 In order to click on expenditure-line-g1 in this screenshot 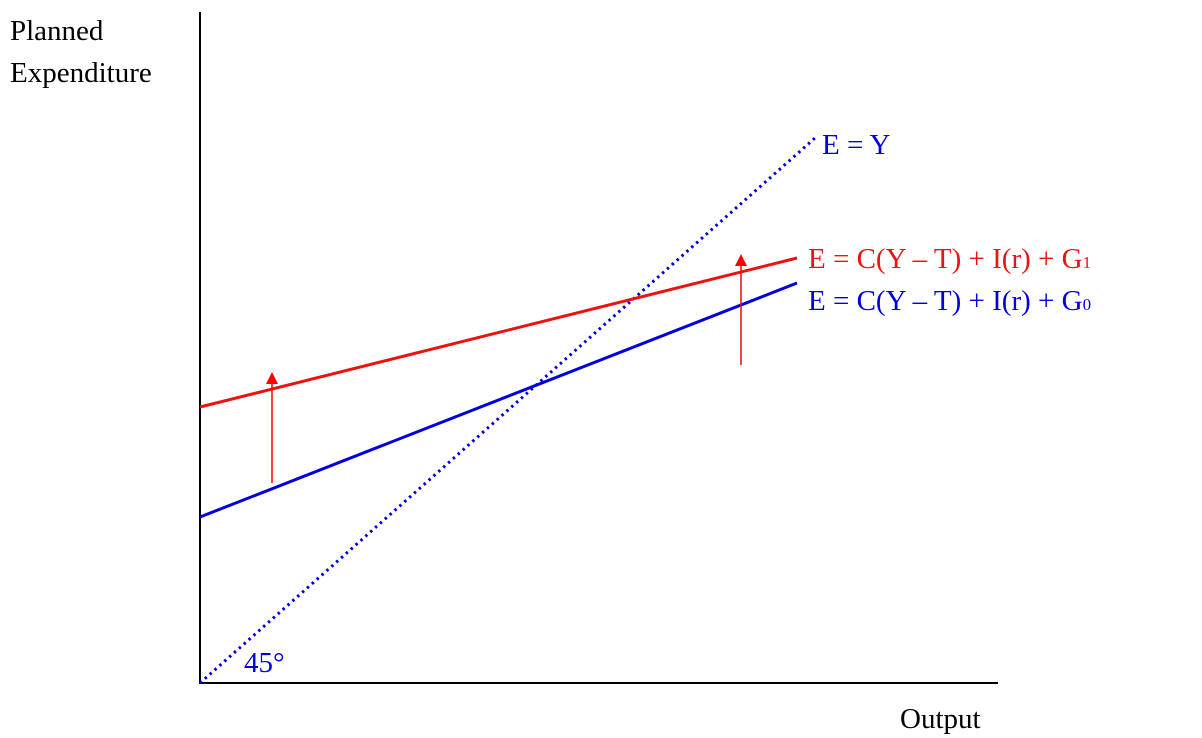, I will do `click(498, 332)`.